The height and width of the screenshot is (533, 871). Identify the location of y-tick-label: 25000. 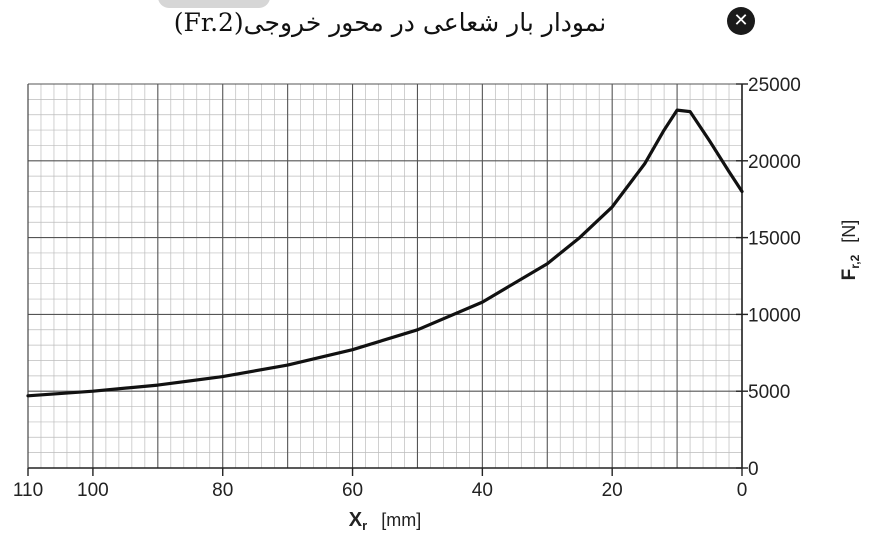
(774, 85).